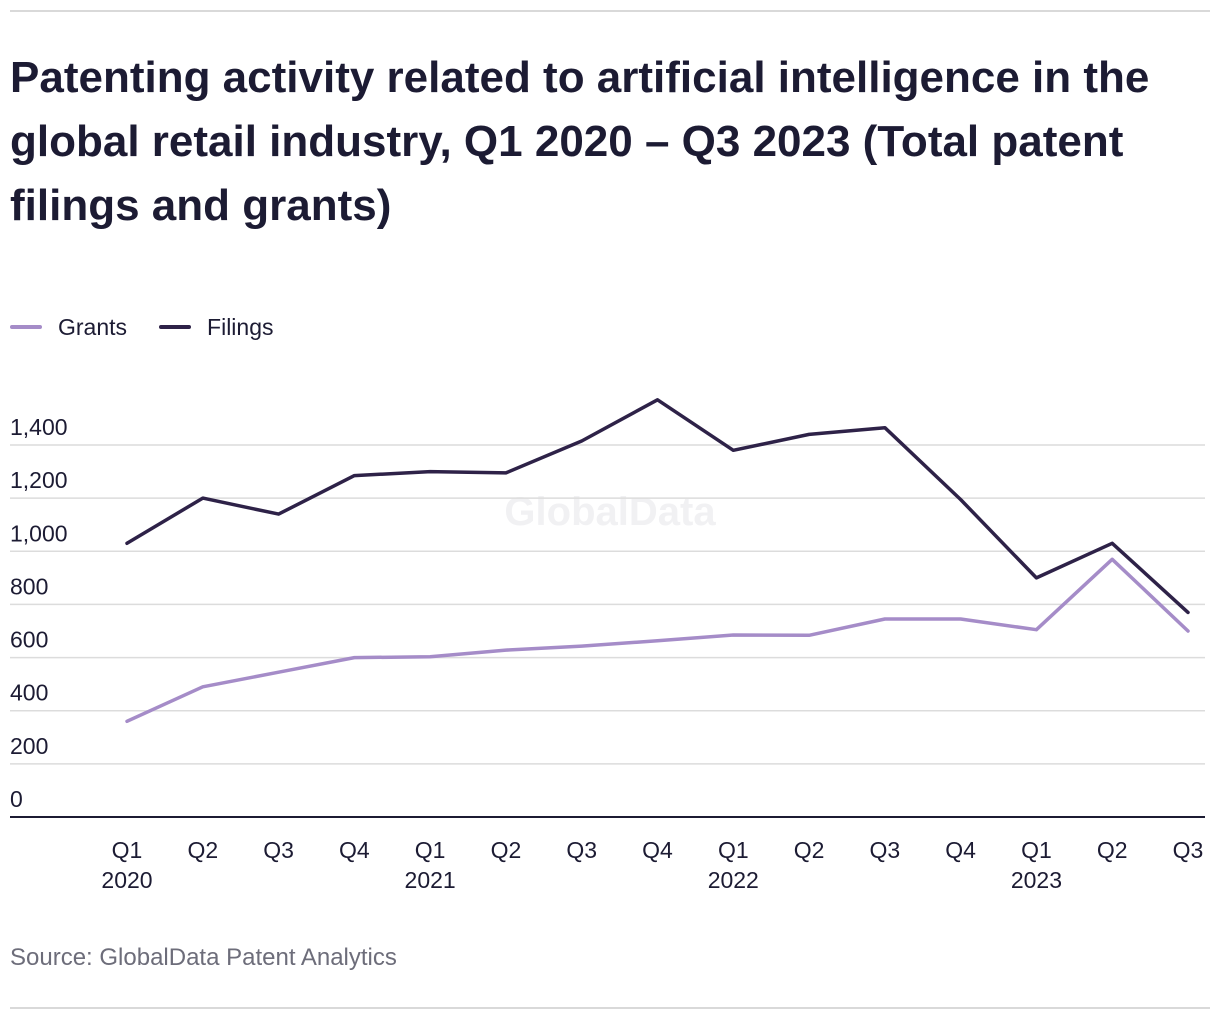 The width and height of the screenshot is (1220, 1020). I want to click on legend-item-filings: Filings, so click(216, 327).